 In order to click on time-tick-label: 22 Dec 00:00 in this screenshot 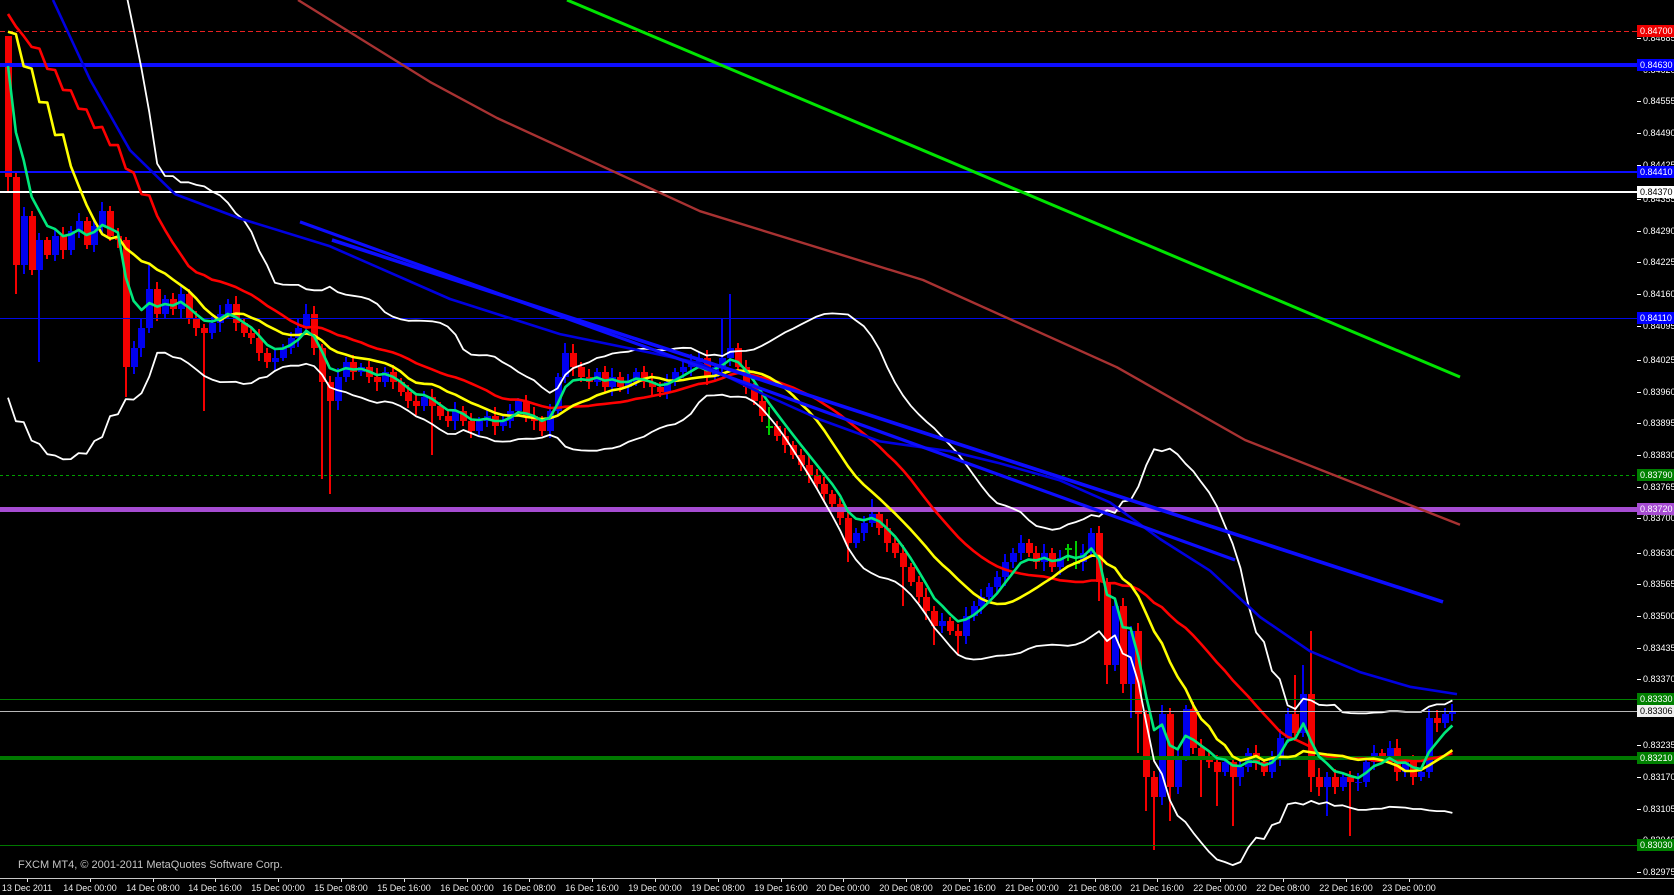, I will do `click(1220, 888)`.